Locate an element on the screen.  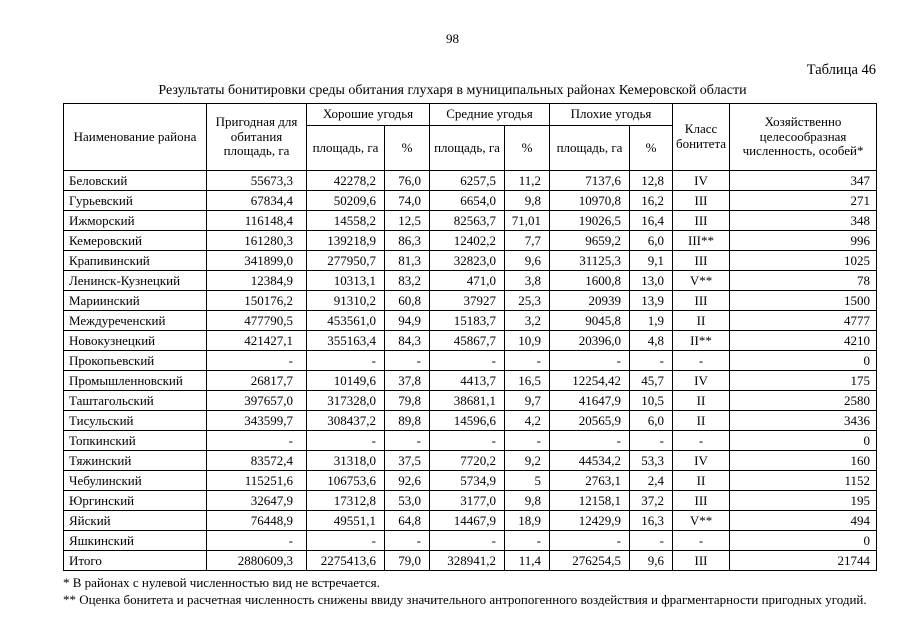
header-bad-percent: % is located at coordinates (651, 148).